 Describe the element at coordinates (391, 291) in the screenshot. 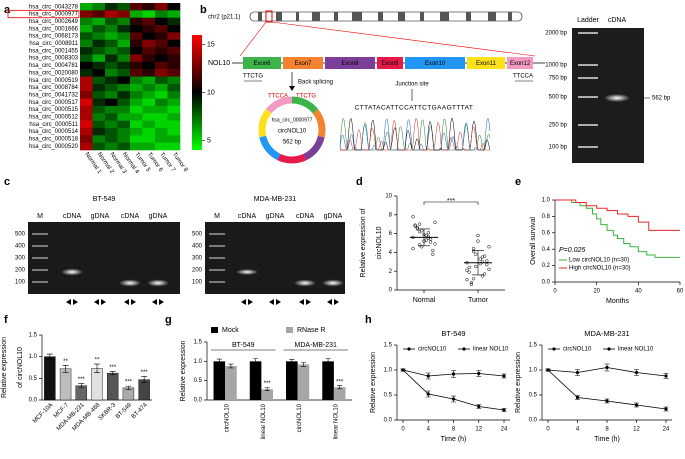

I see `y-tick-label: 0` at that location.